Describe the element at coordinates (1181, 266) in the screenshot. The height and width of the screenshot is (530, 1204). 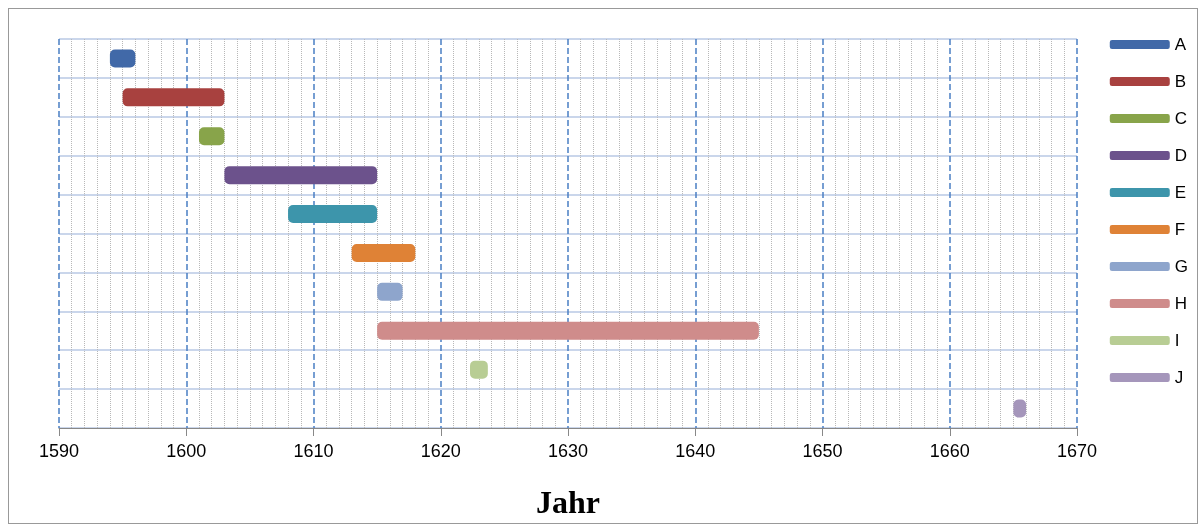
I see `legend-label: G` at that location.